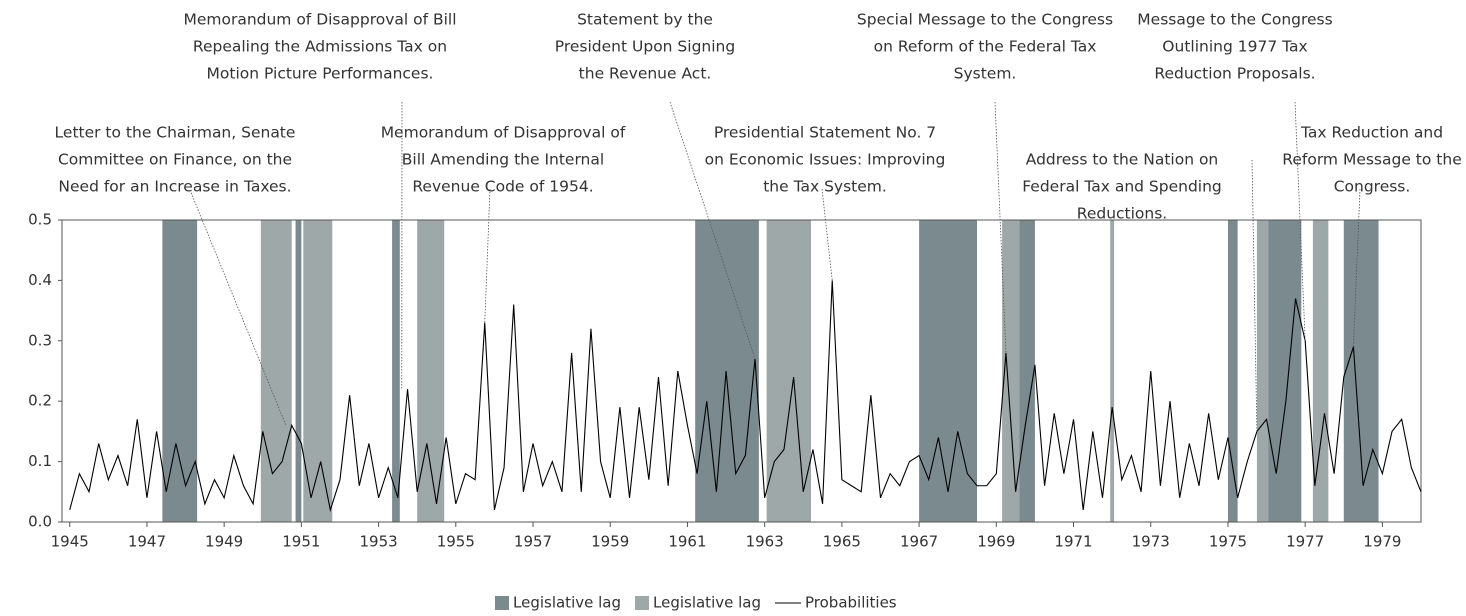 The width and height of the screenshot is (1466, 616). What do you see at coordinates (224, 542) in the screenshot?
I see `x-tick-label: 1949` at bounding box center [224, 542].